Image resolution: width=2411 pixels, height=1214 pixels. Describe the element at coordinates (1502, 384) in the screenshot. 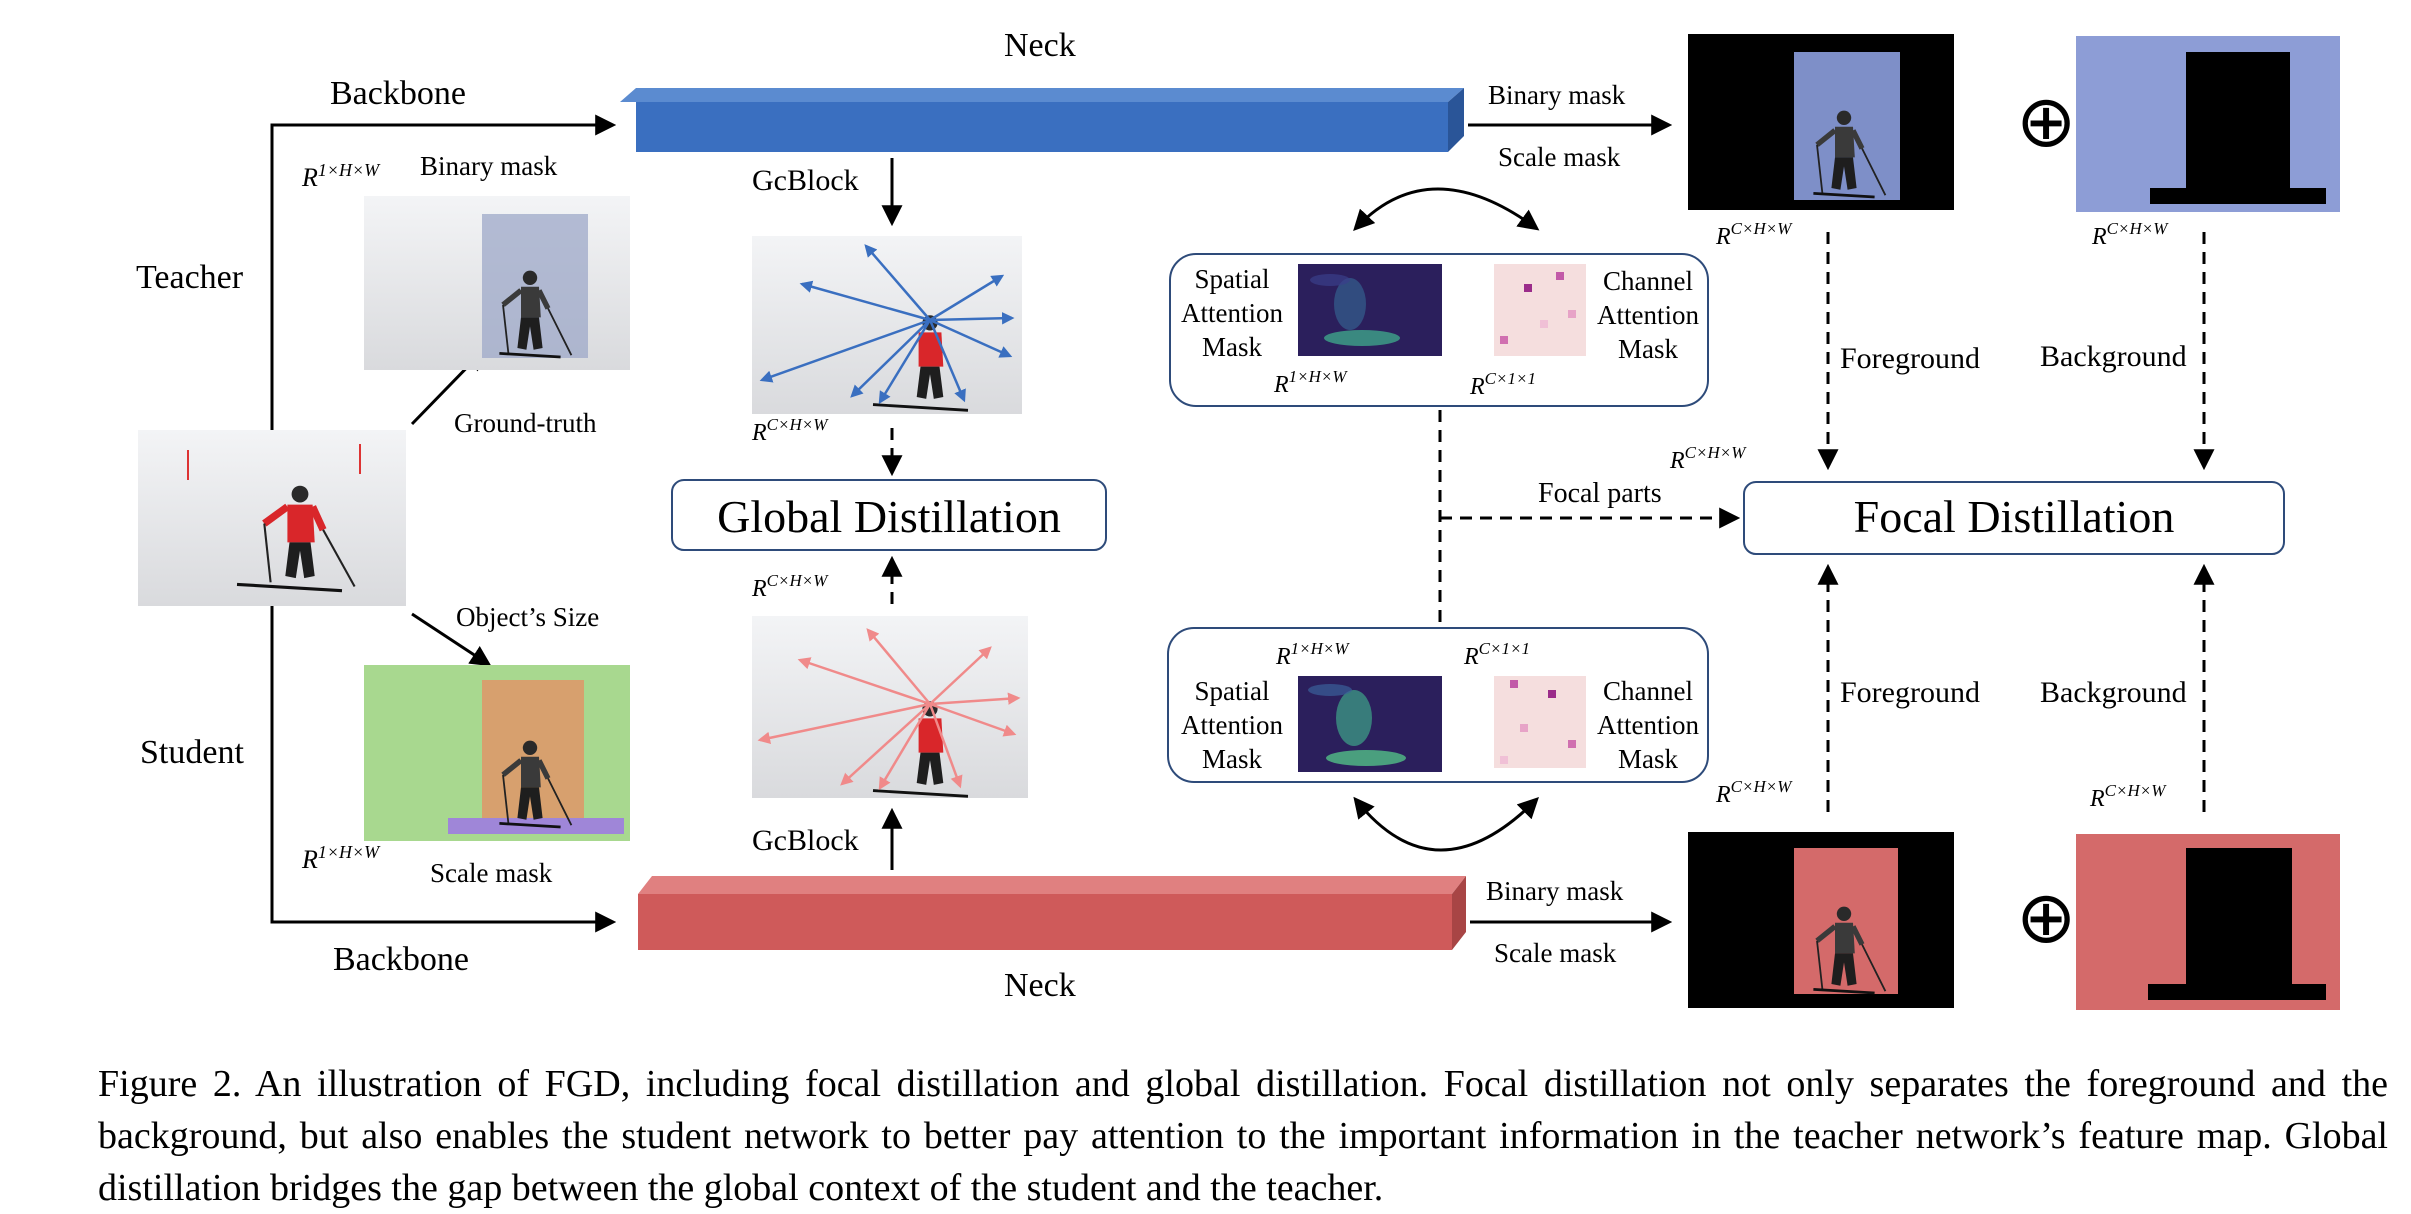

I see `rc11-teacher-channel-label: RC×1×1` at that location.